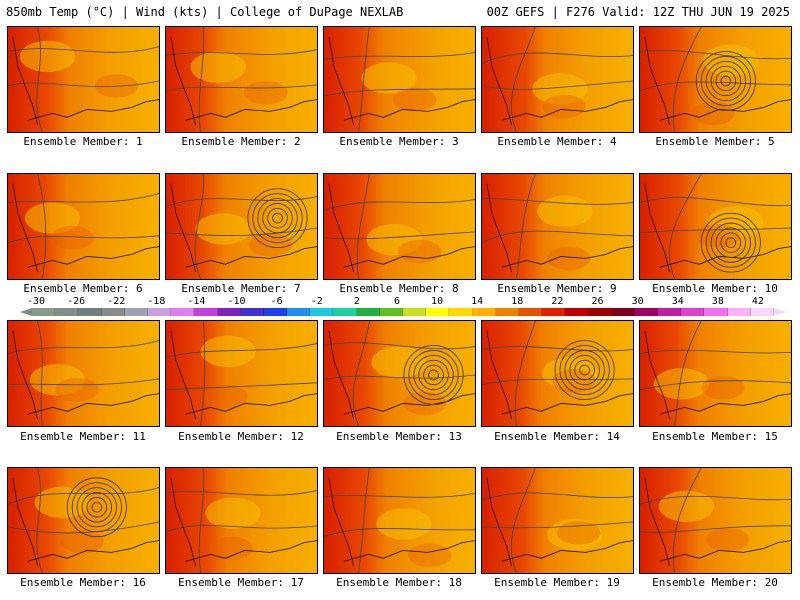  What do you see at coordinates (517, 301) in the screenshot?
I see `colorbar-tick-label: 18` at bounding box center [517, 301].